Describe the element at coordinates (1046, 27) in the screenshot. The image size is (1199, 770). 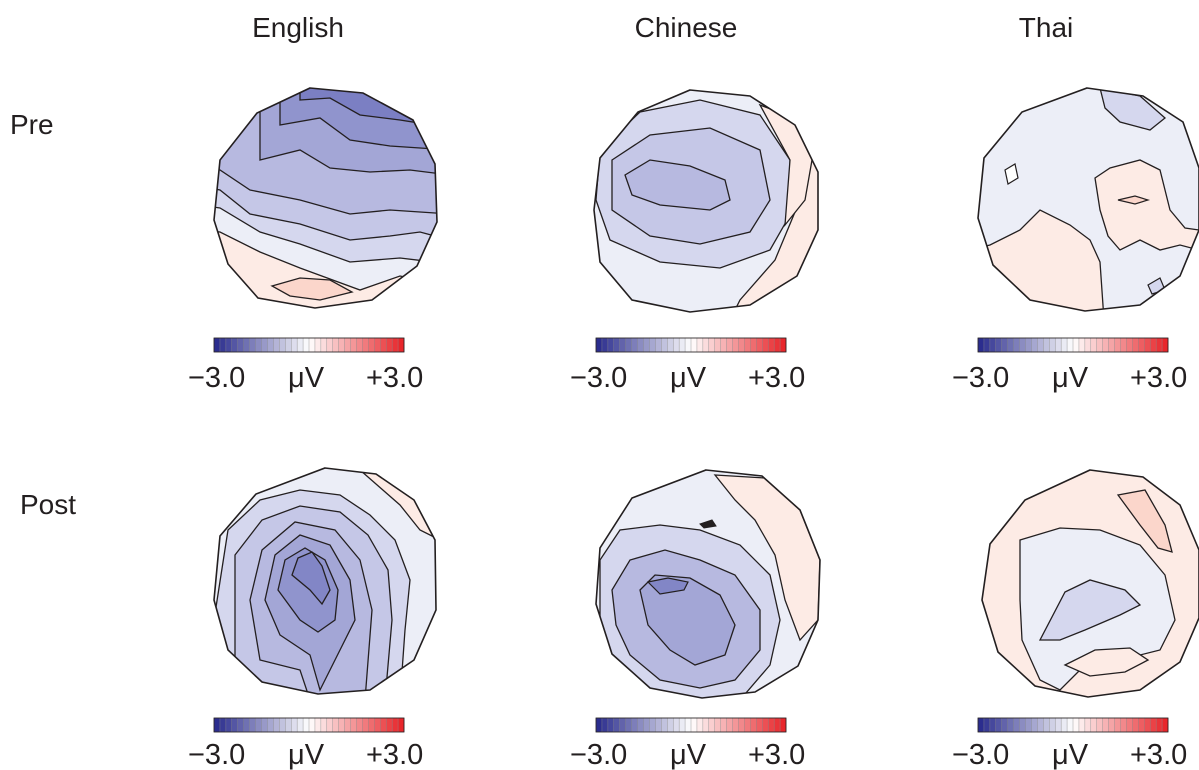
I see `column-title-thai: Thai` at that location.